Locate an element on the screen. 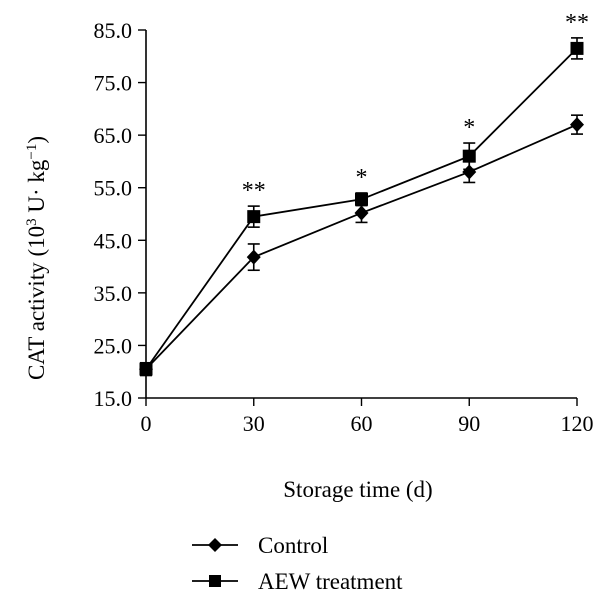  x-ticks: 0 30 60 90 120 is located at coordinates (367, 417).